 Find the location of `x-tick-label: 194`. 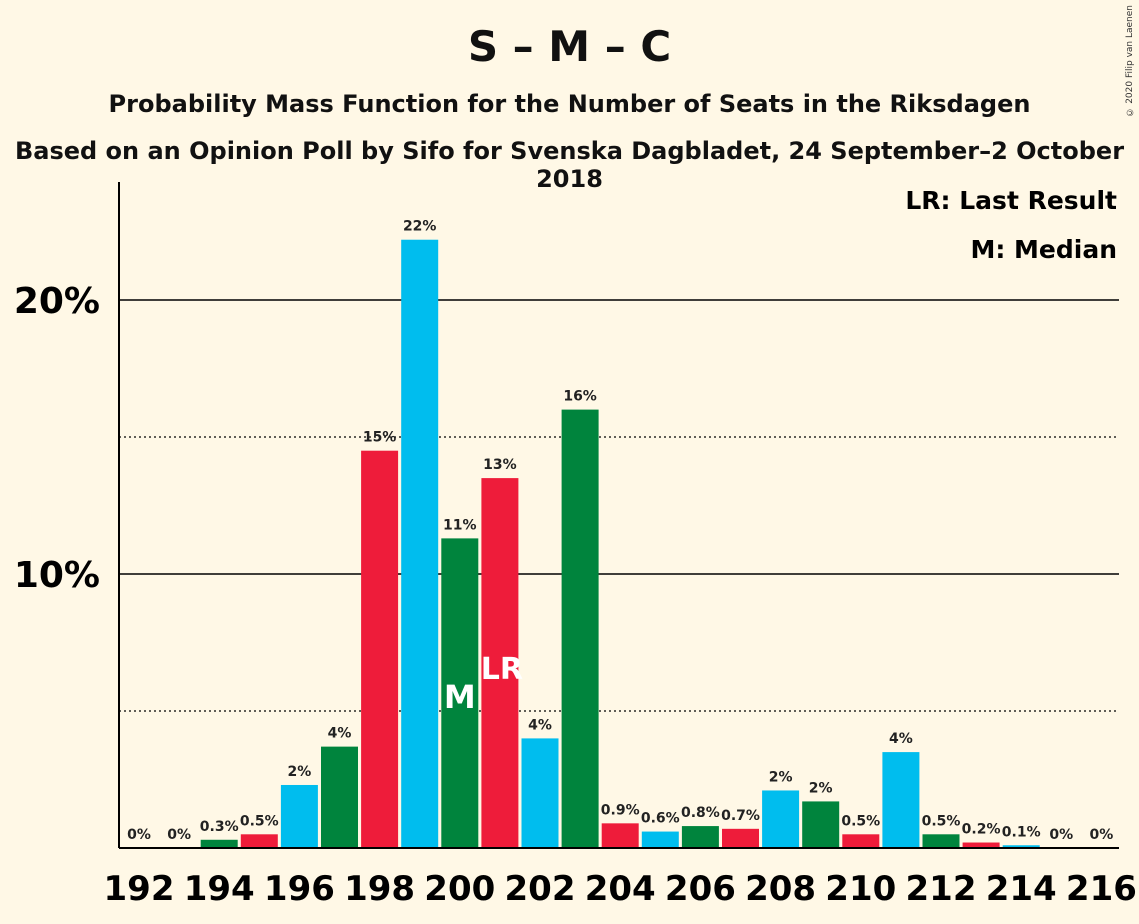

x-tick-label: 194 is located at coordinates (219, 889).